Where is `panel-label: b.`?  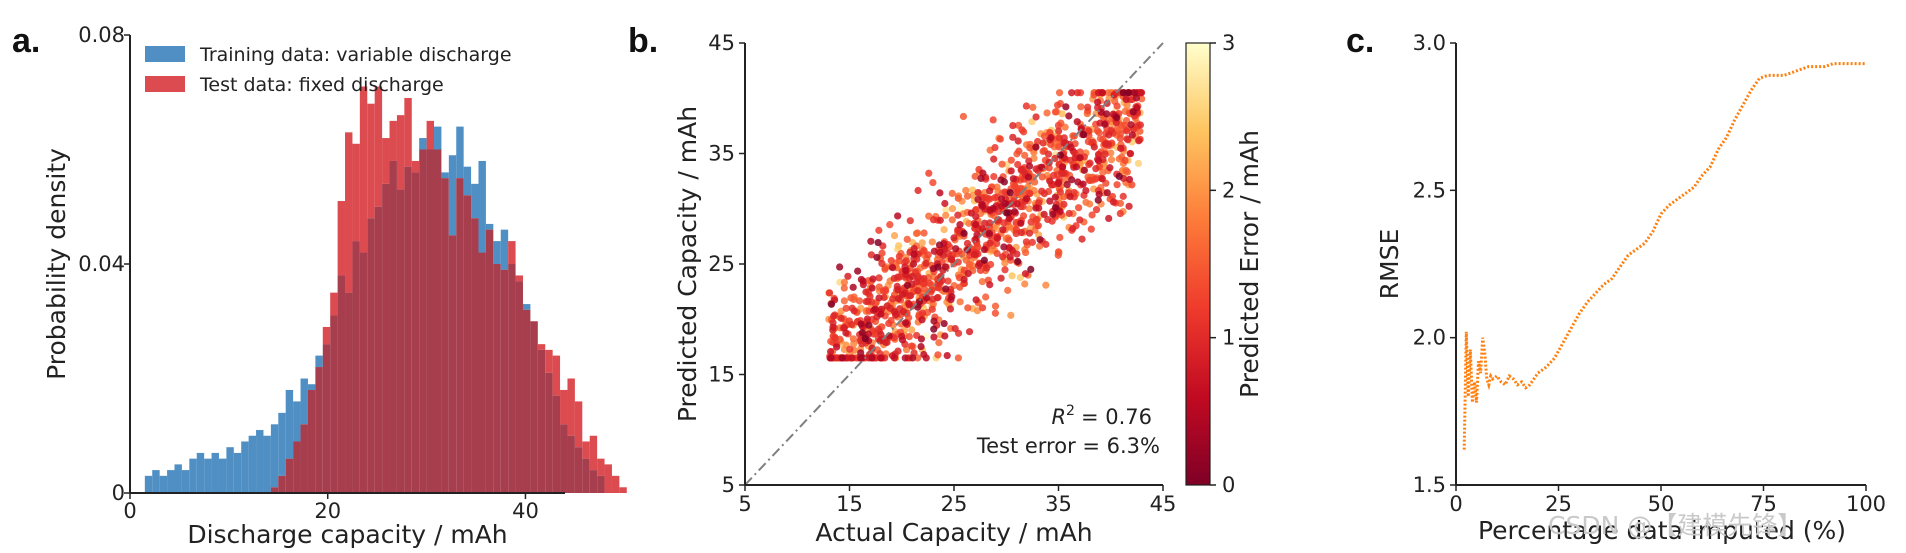
panel-label: b. is located at coordinates (643, 41).